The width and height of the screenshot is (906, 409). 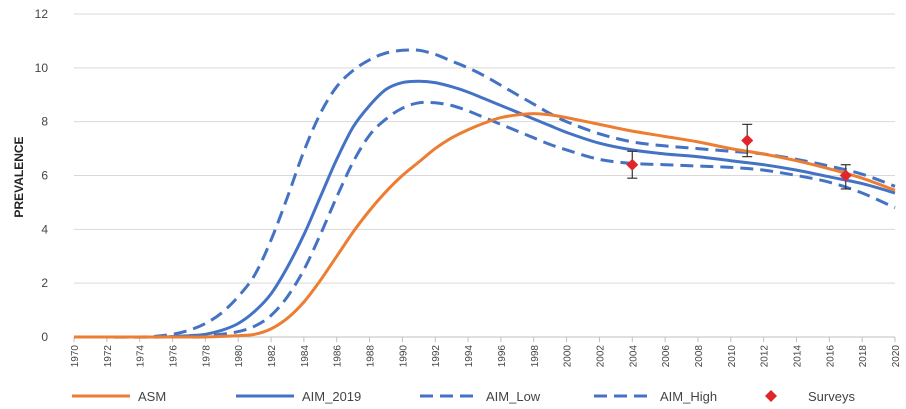 What do you see at coordinates (331, 396) in the screenshot?
I see `legend-label: AIM_2019` at bounding box center [331, 396].